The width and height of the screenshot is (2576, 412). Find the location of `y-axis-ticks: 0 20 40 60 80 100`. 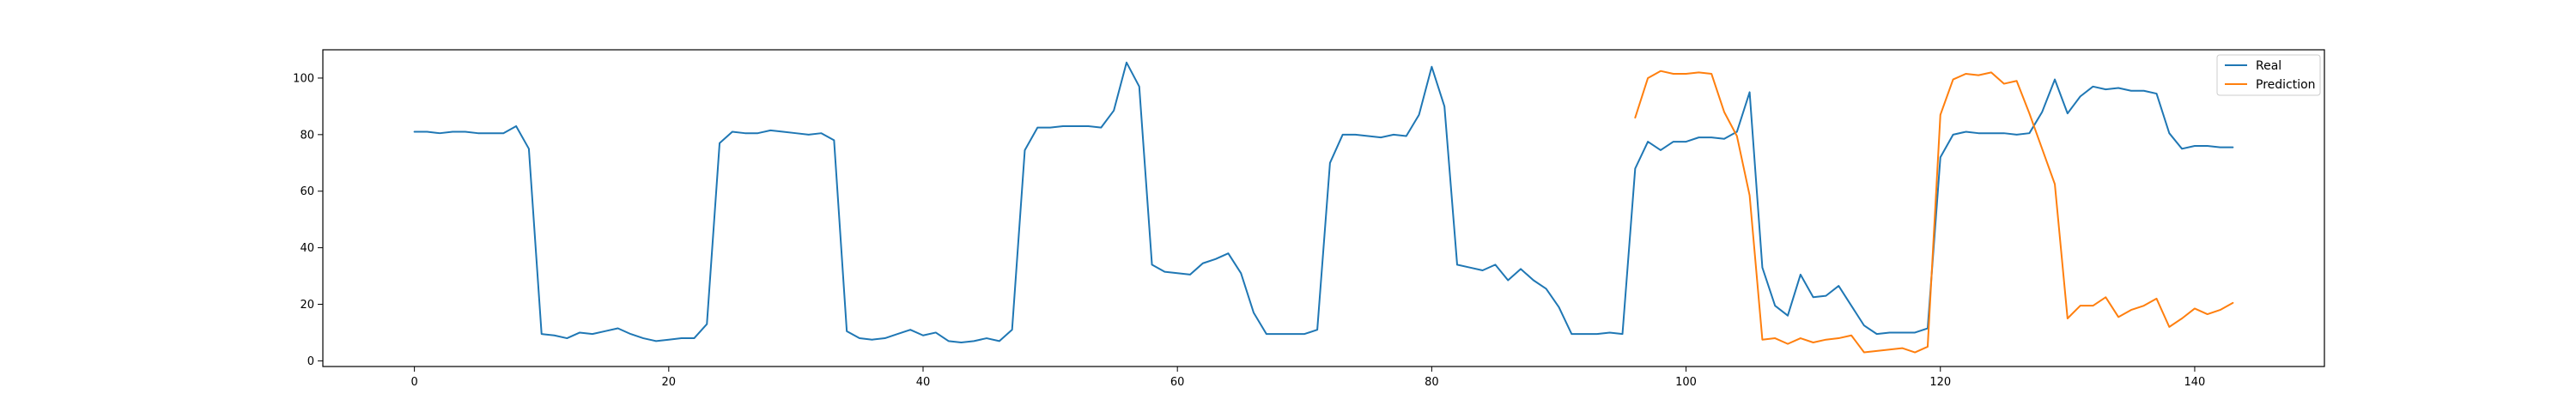

y-axis-ticks: 0 20 40 60 80 100 is located at coordinates (308, 220).